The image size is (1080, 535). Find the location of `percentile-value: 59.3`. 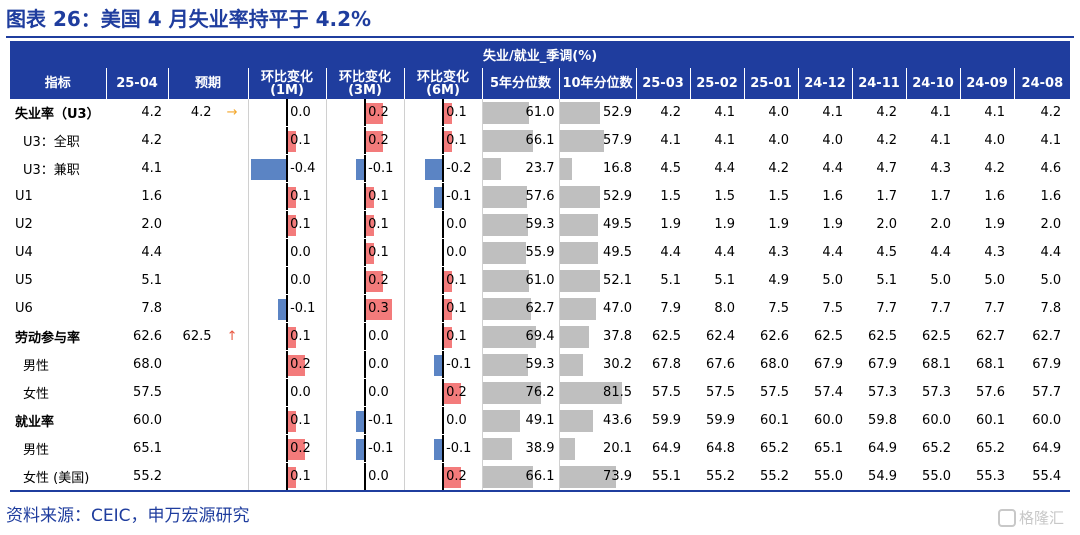

percentile-value: 59.3 is located at coordinates (540, 224).